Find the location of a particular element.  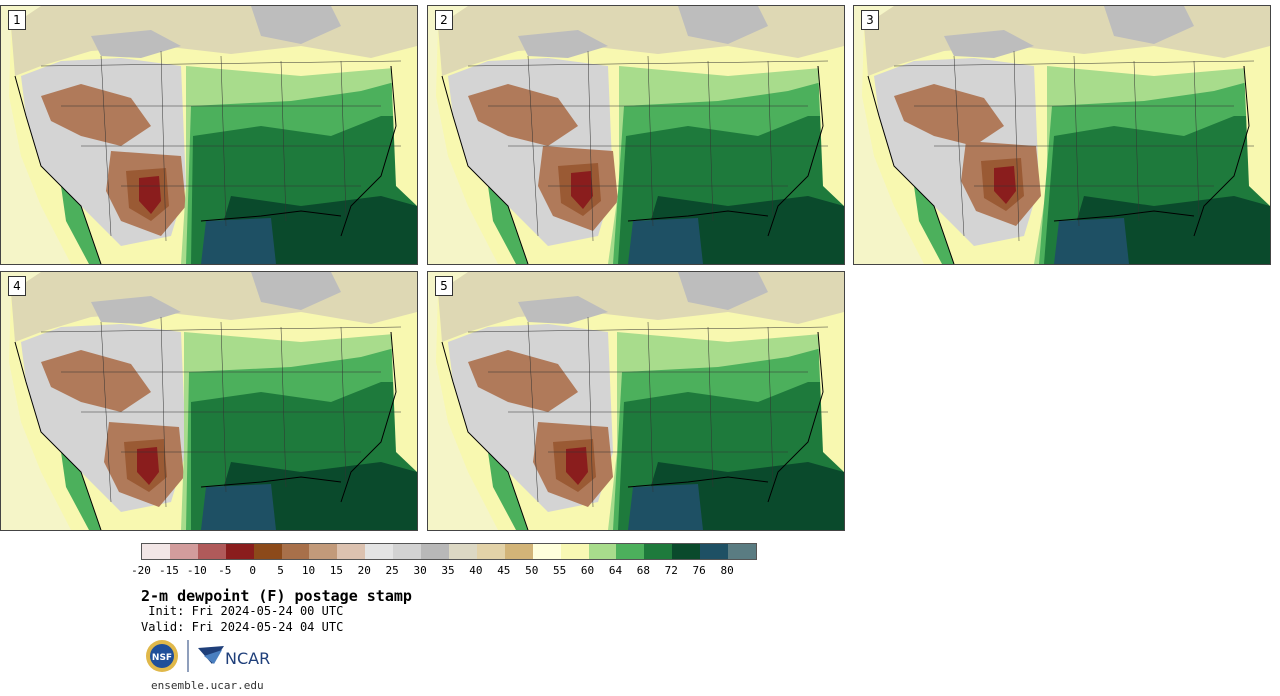

panel-number-1: 1 is located at coordinates (17, 20).